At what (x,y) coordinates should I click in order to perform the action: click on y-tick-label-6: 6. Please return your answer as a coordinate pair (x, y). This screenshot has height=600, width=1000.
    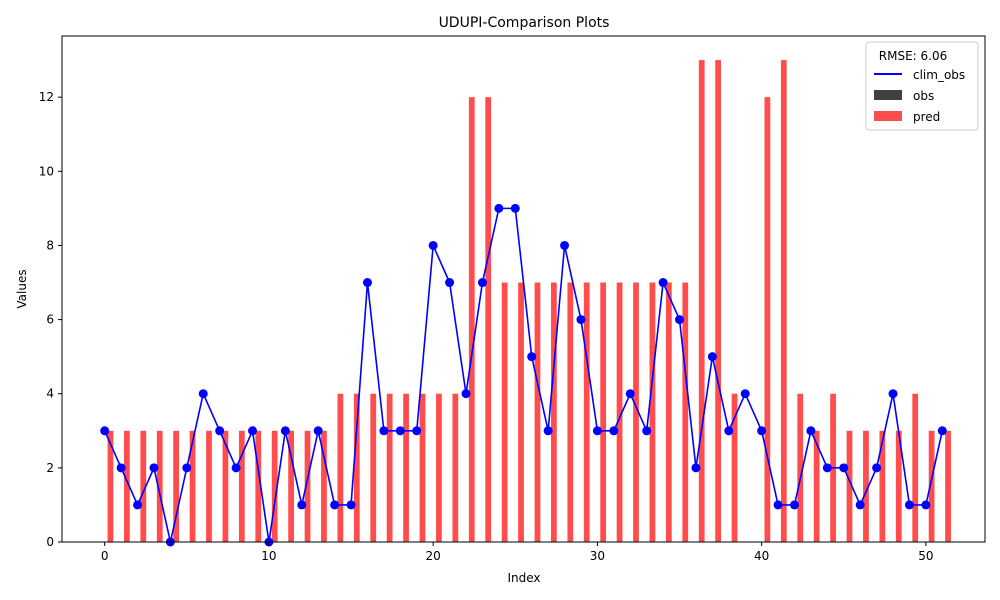
    Looking at the image, I should click on (50, 320).